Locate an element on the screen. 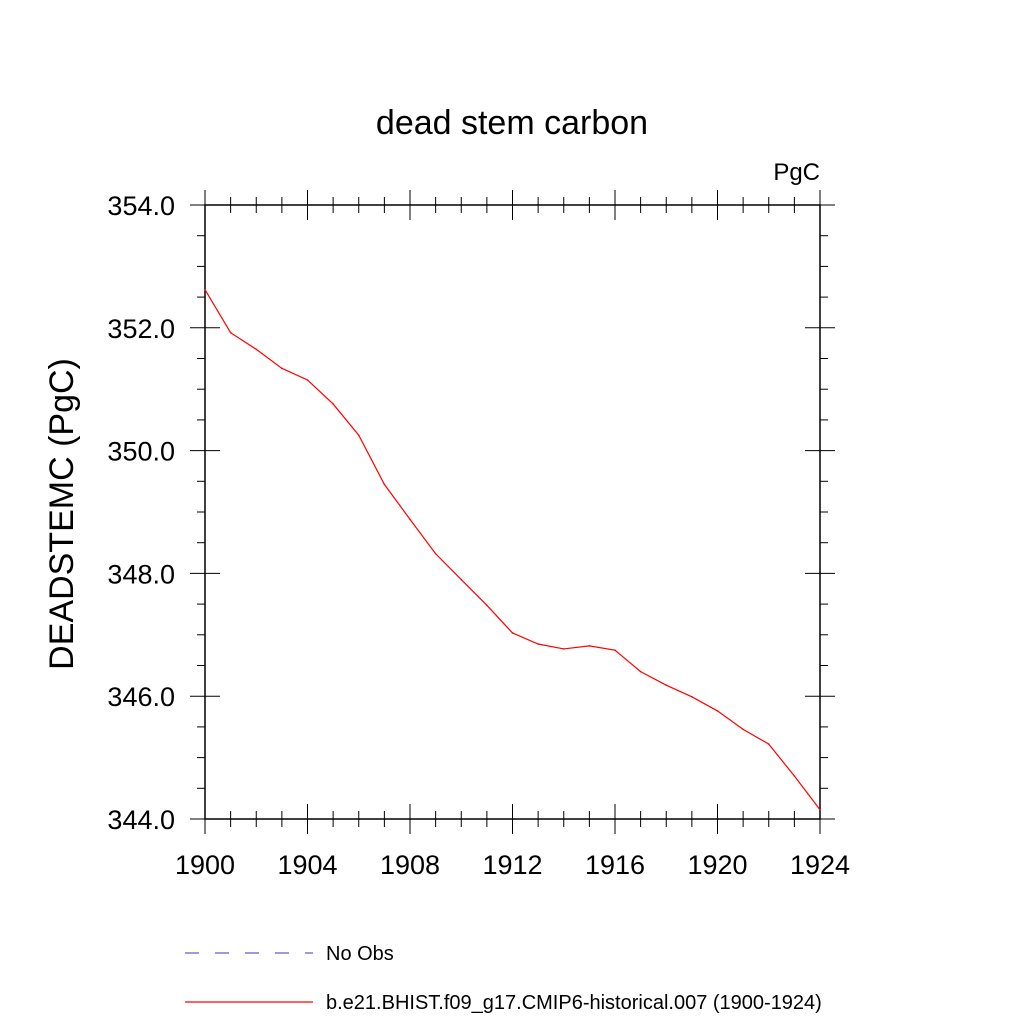 The image size is (1024, 1024). units-label: PgC is located at coordinates (796, 172).